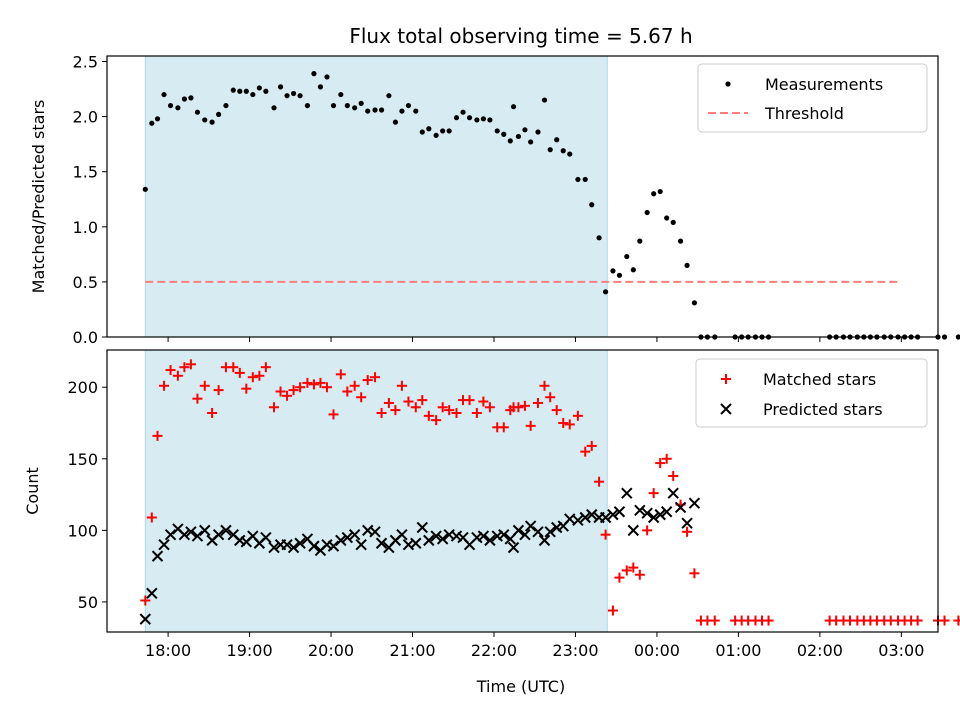 The image size is (960, 724). Describe the element at coordinates (819, 379) in the screenshot. I see `legend-matched-label: Matched stars` at that location.